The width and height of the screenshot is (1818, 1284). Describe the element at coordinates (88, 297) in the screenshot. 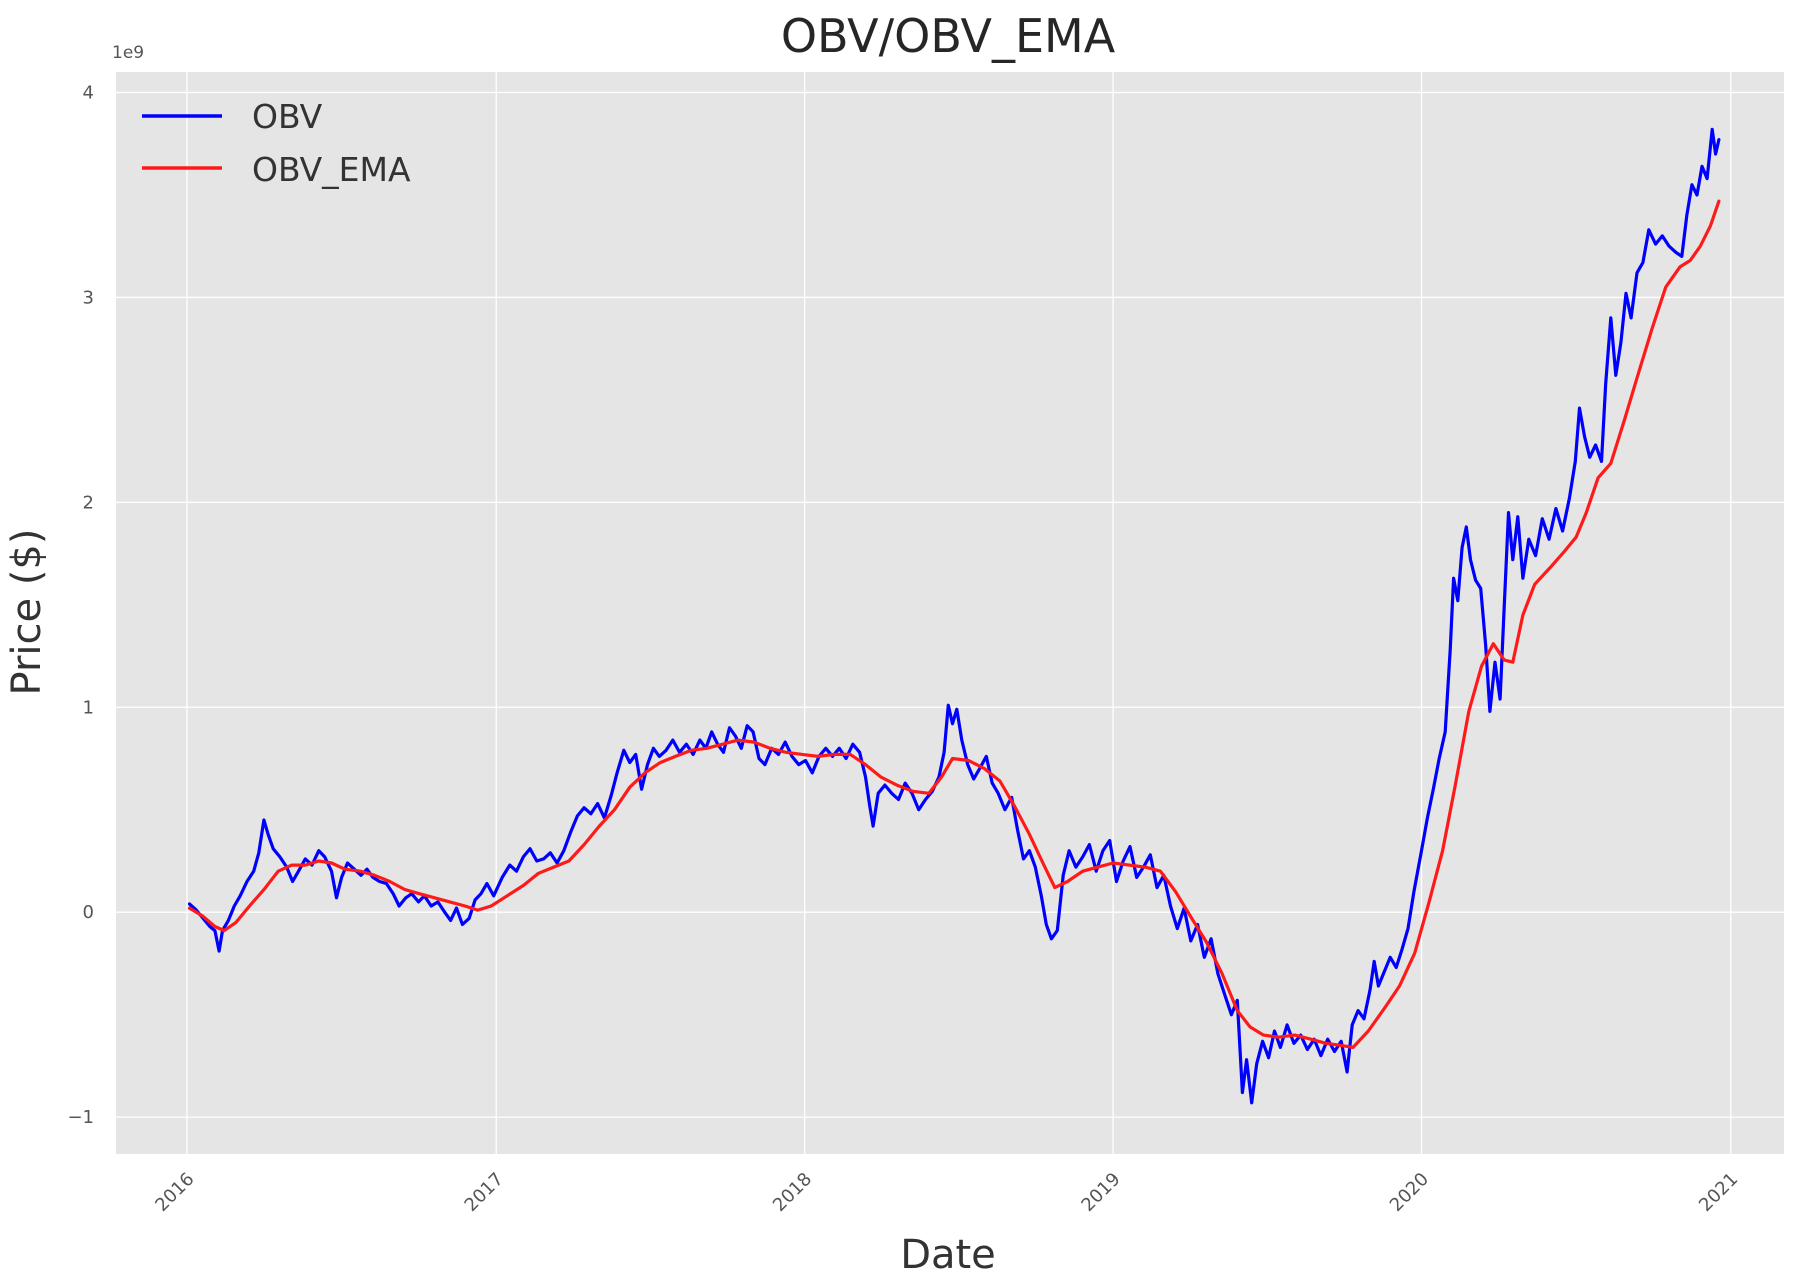

I see `y-tick-label: 3` at that location.